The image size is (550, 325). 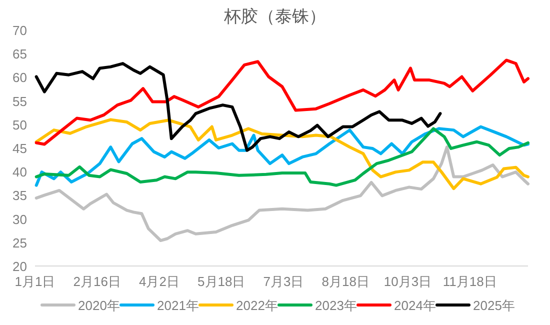 What do you see at coordinates (159, 281) in the screenshot?
I see `x-tick-label: 4月2日` at bounding box center [159, 281].